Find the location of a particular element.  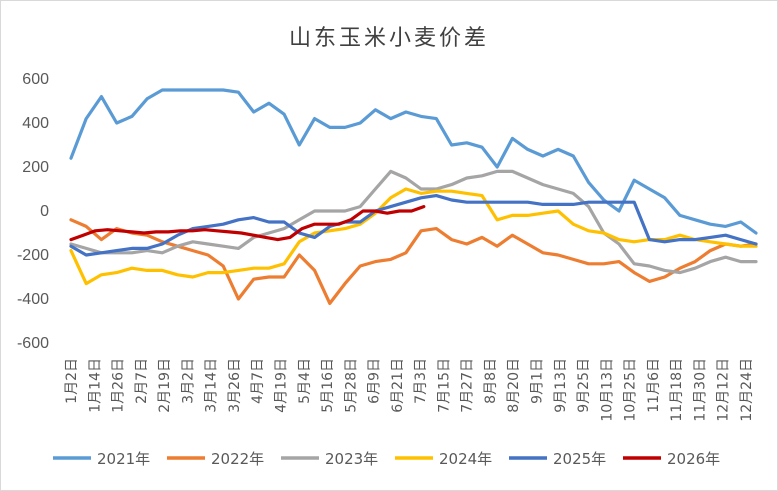

legend-label: 2026年 is located at coordinates (693, 459).